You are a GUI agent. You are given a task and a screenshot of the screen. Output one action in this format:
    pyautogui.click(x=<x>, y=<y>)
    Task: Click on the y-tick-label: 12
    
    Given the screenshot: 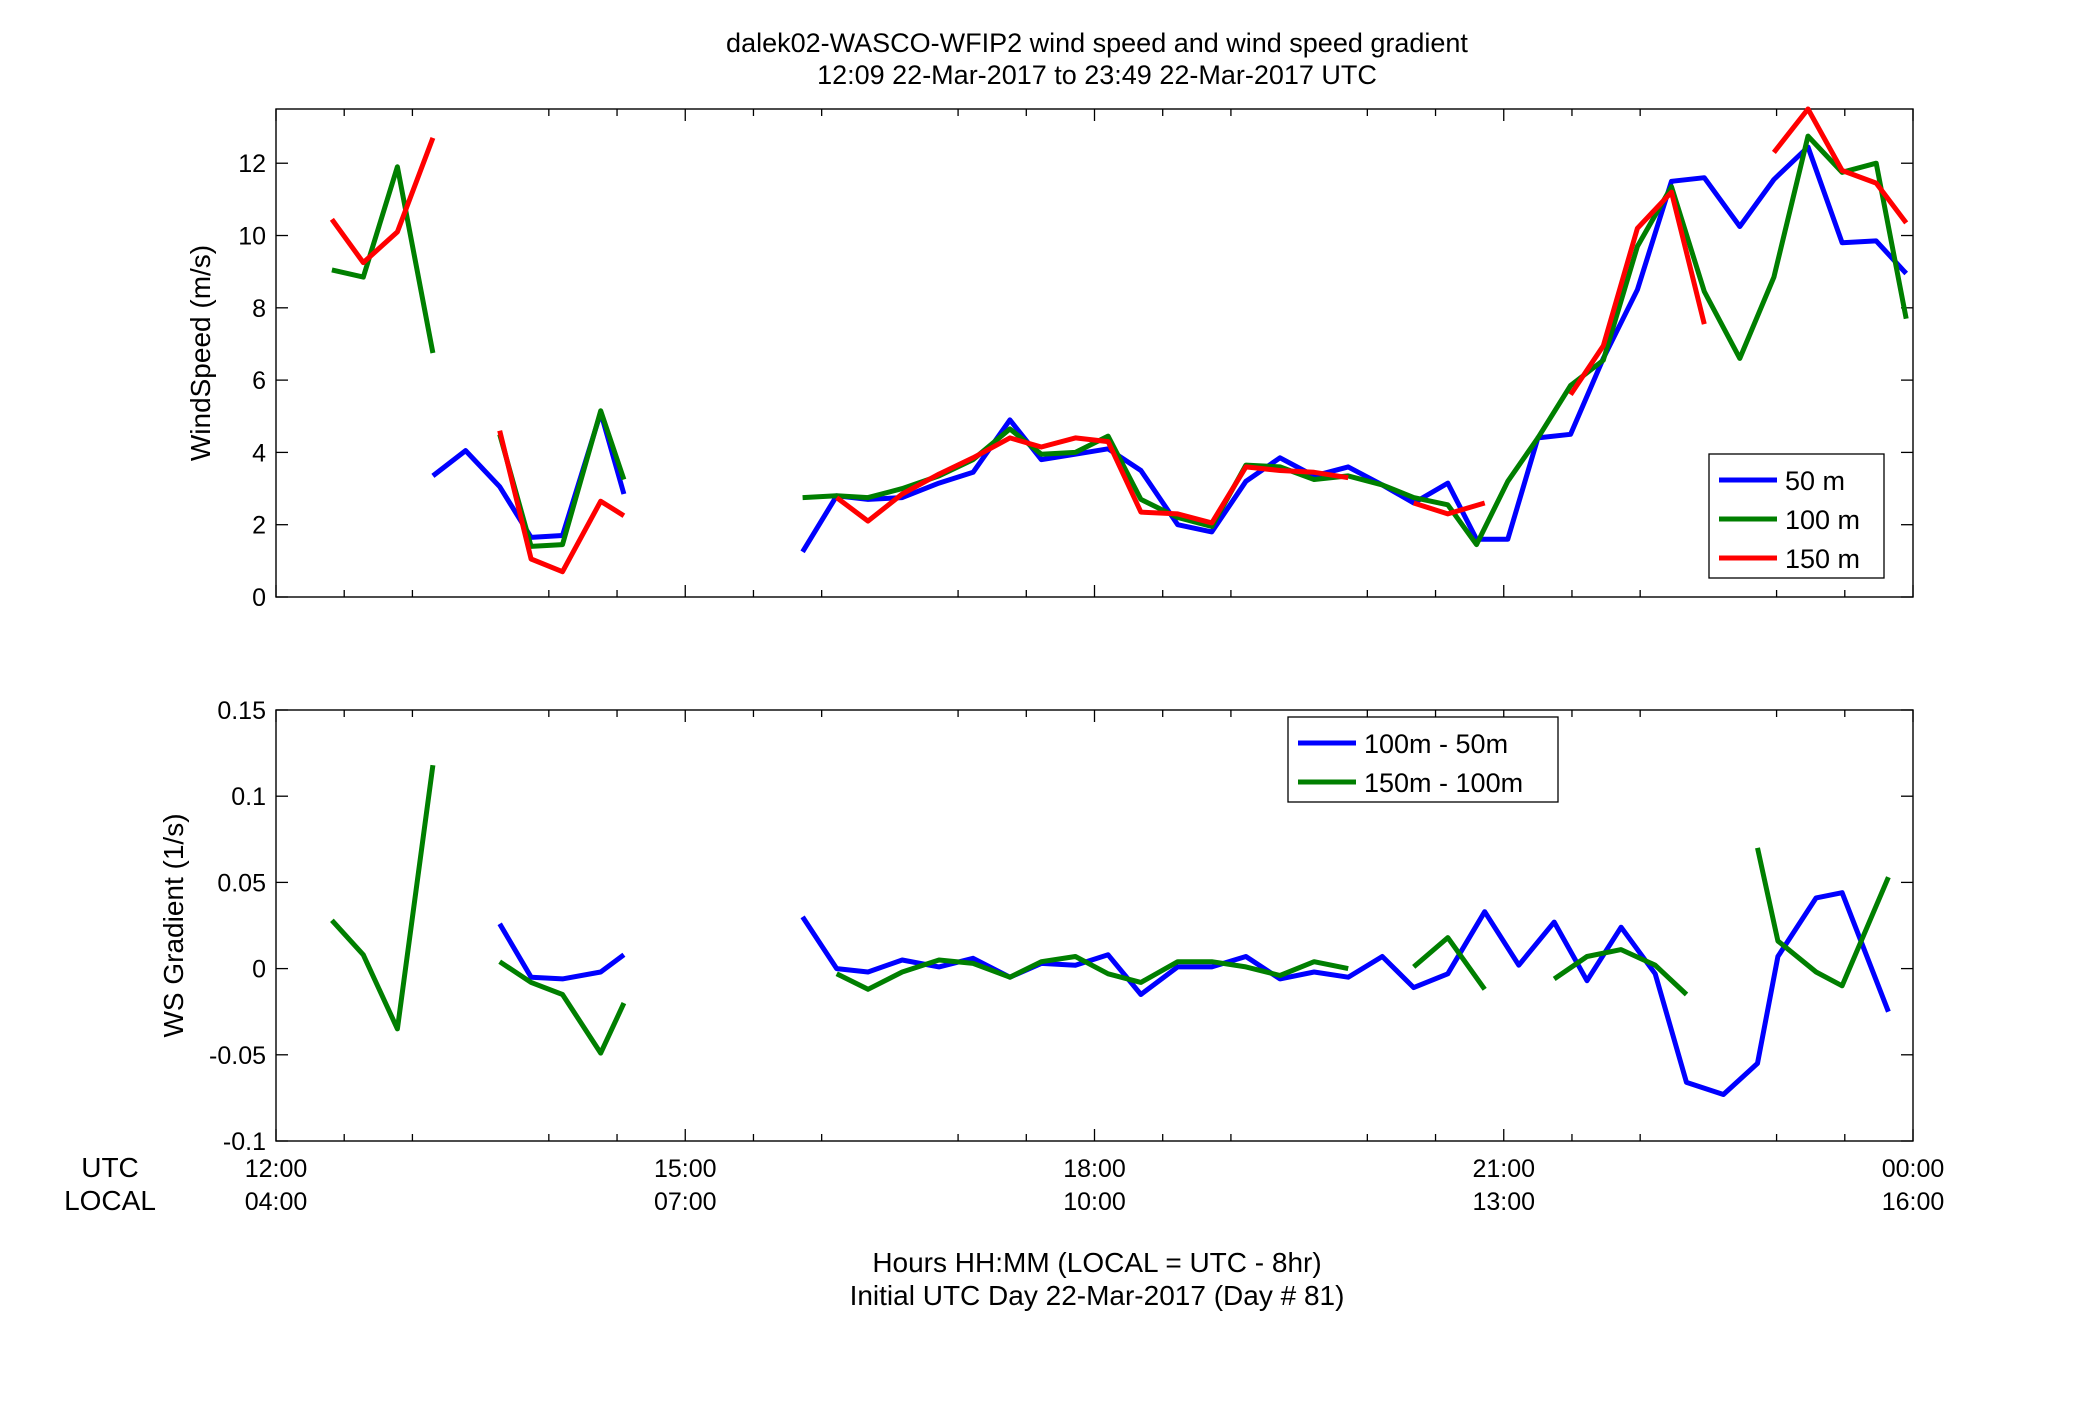 What is the action you would take?
    pyautogui.click(x=252, y=164)
    